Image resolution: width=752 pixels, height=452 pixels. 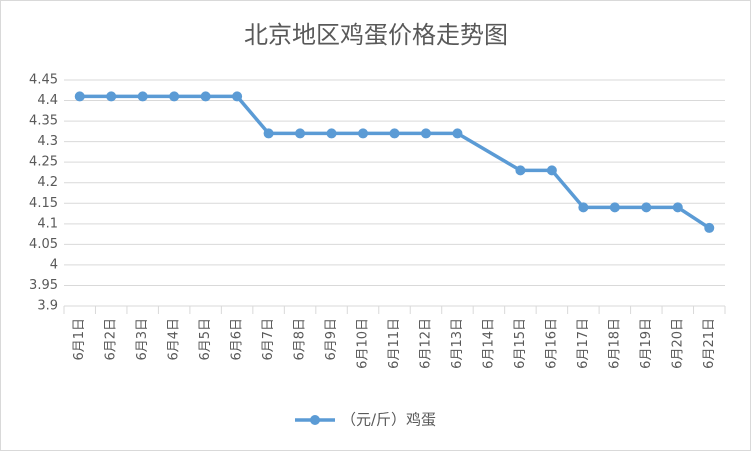 What do you see at coordinates (43, 244) in the screenshot?
I see `y-tick-label: 4.05` at bounding box center [43, 244].